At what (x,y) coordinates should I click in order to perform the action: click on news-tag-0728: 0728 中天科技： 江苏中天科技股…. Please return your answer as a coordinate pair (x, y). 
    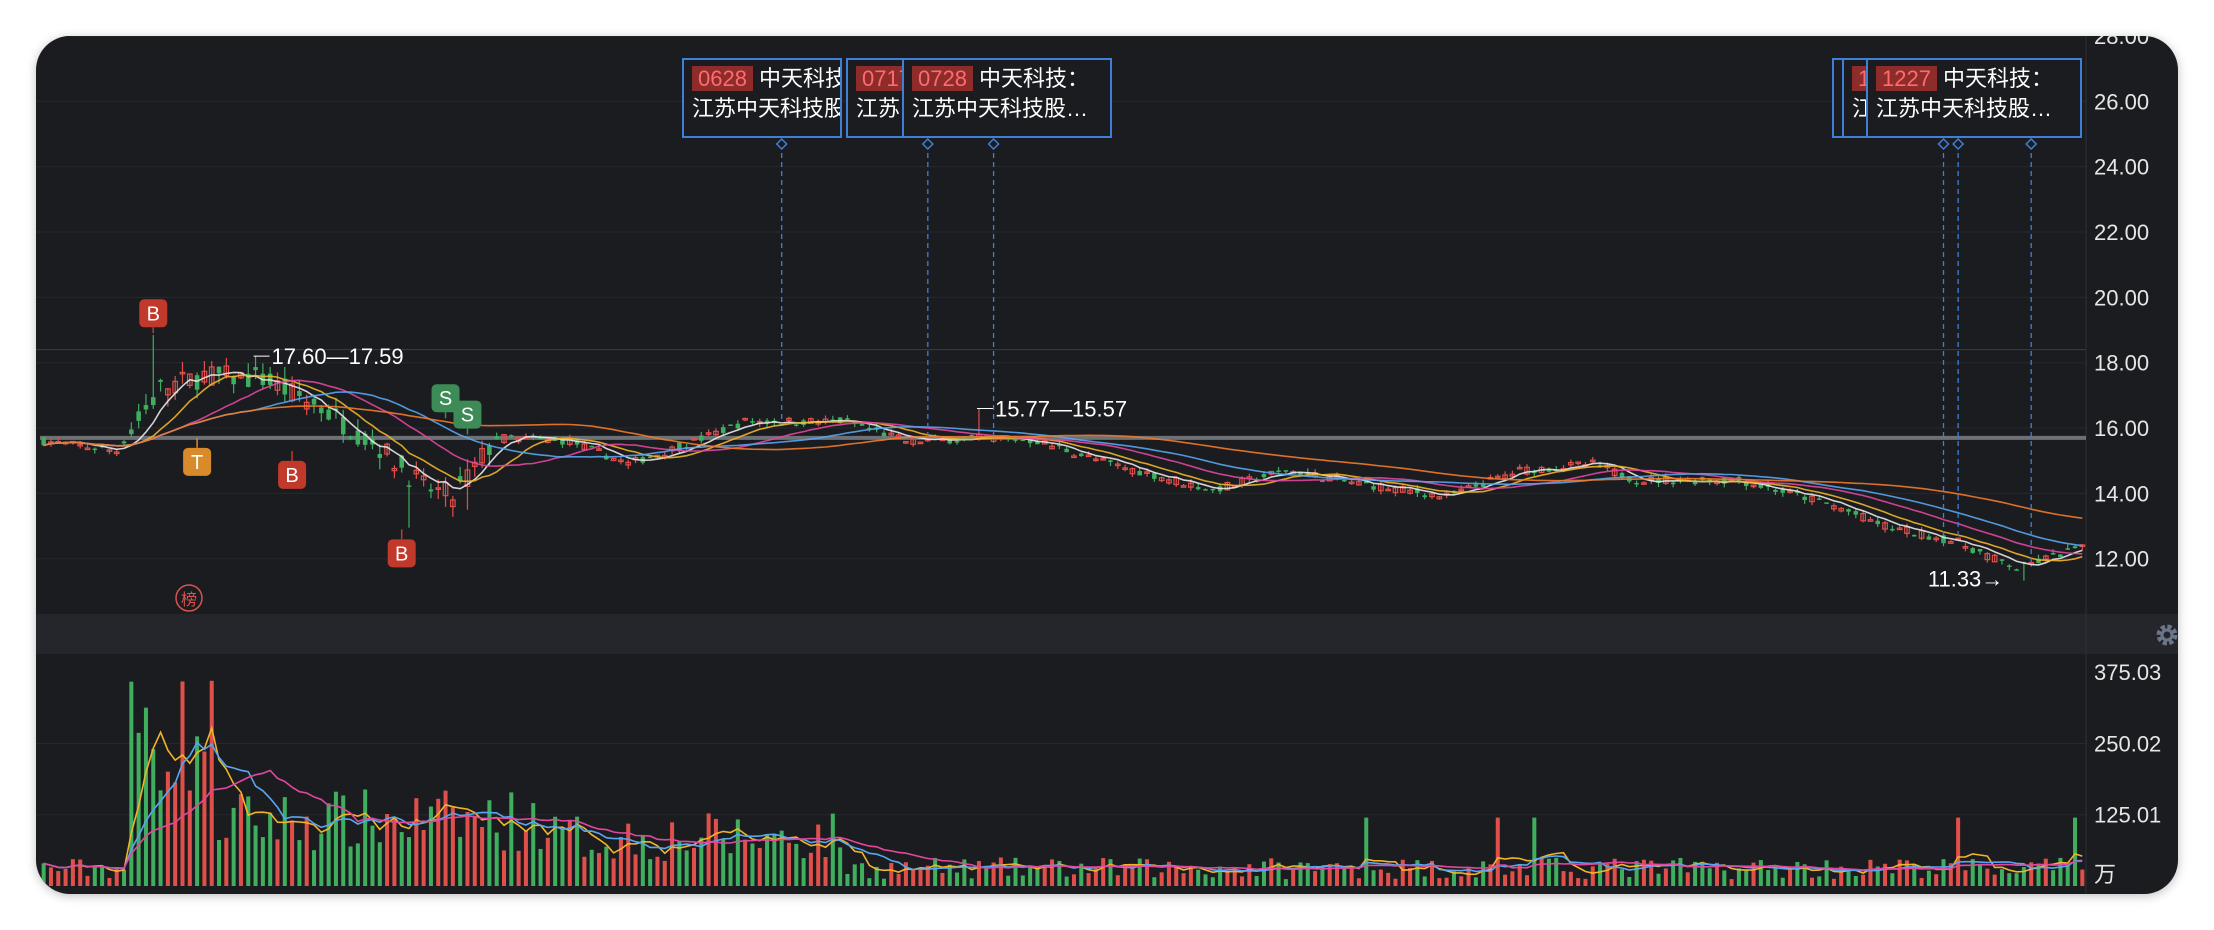
    Looking at the image, I should click on (1007, 98).